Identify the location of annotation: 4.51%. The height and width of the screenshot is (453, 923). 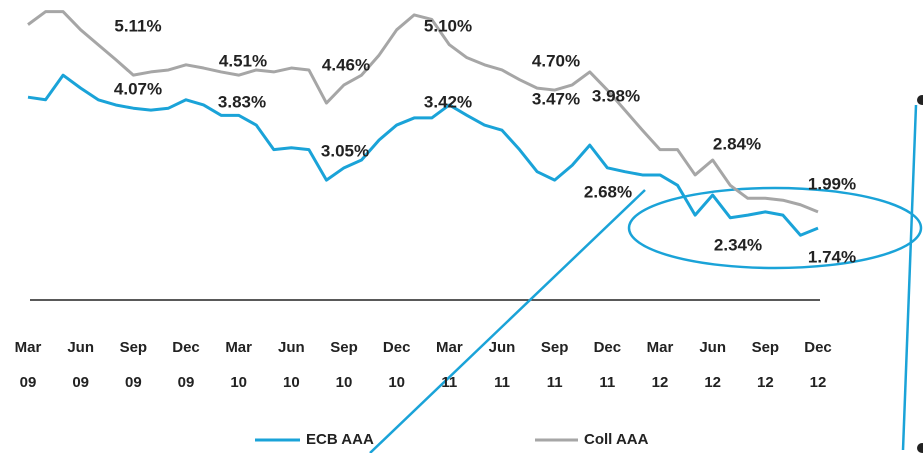
(243, 60).